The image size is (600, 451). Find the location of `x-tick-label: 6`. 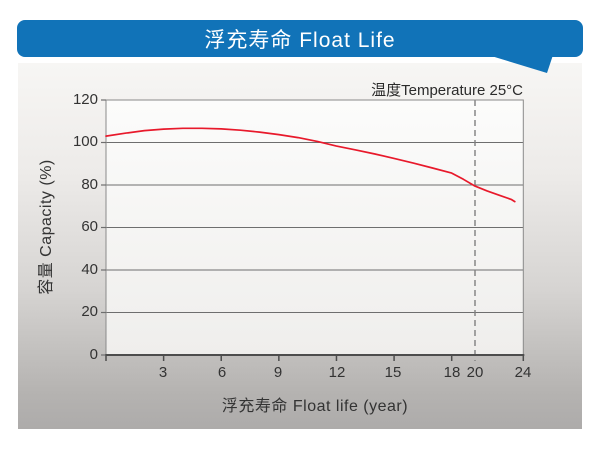

x-tick-label: 6 is located at coordinates (222, 372).